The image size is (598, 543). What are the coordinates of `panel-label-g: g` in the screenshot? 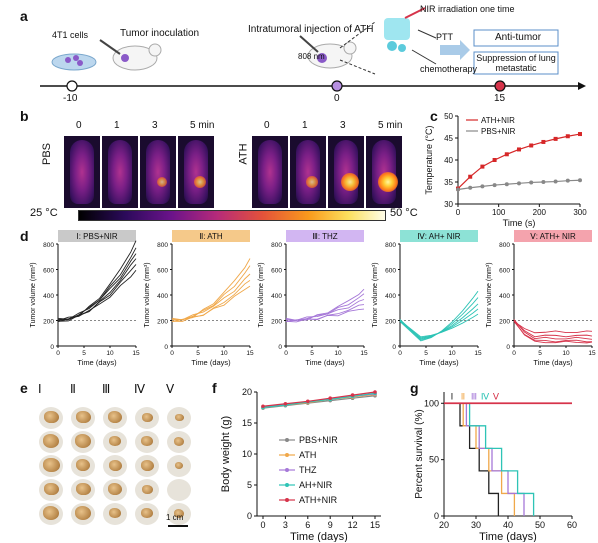 It's located at (414, 388).